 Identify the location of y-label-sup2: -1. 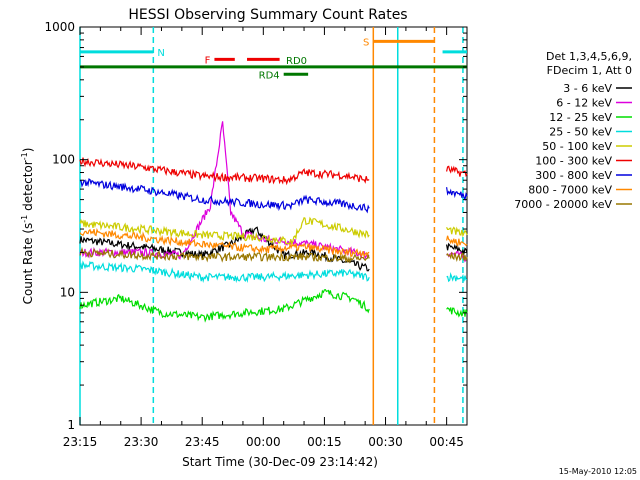
(24, 156).